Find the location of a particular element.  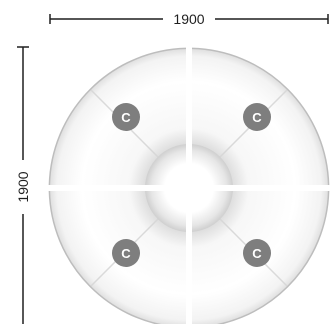

segment-gap-horizontal is located at coordinates (189, 188).